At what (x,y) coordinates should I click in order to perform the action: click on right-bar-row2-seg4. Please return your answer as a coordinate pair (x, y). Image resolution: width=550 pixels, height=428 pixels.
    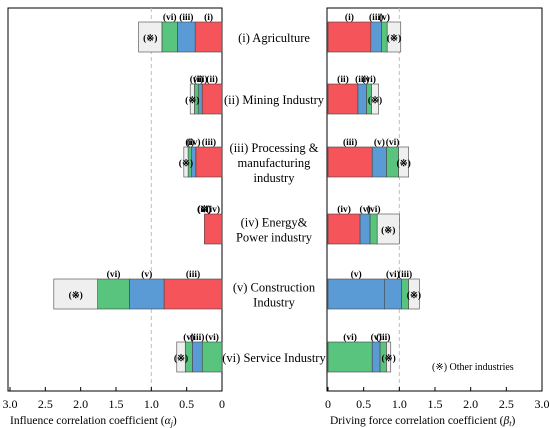
    Looking at the image, I should click on (375, 99).